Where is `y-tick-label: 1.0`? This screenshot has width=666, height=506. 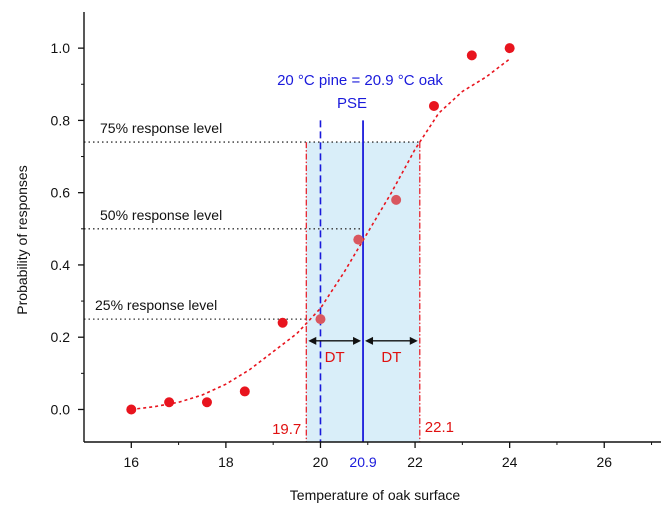 y-tick-label: 1.0 is located at coordinates (61, 48).